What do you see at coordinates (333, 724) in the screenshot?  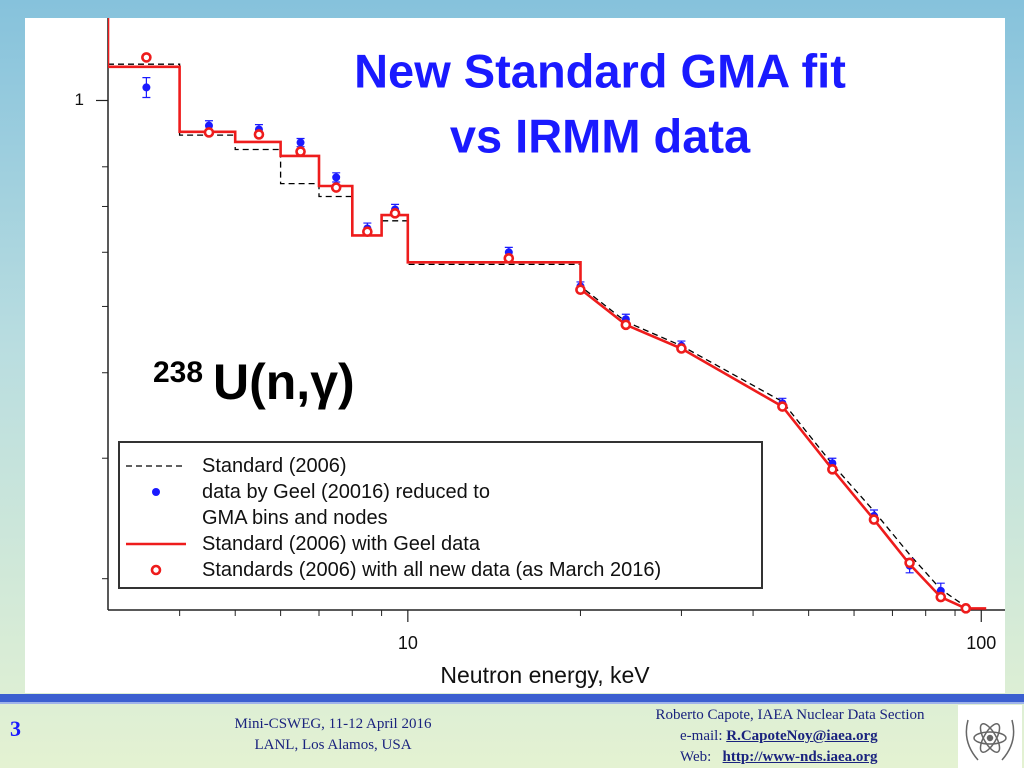 I see `event: Mini-CSWEG, 11-12 April 2016` at bounding box center [333, 724].